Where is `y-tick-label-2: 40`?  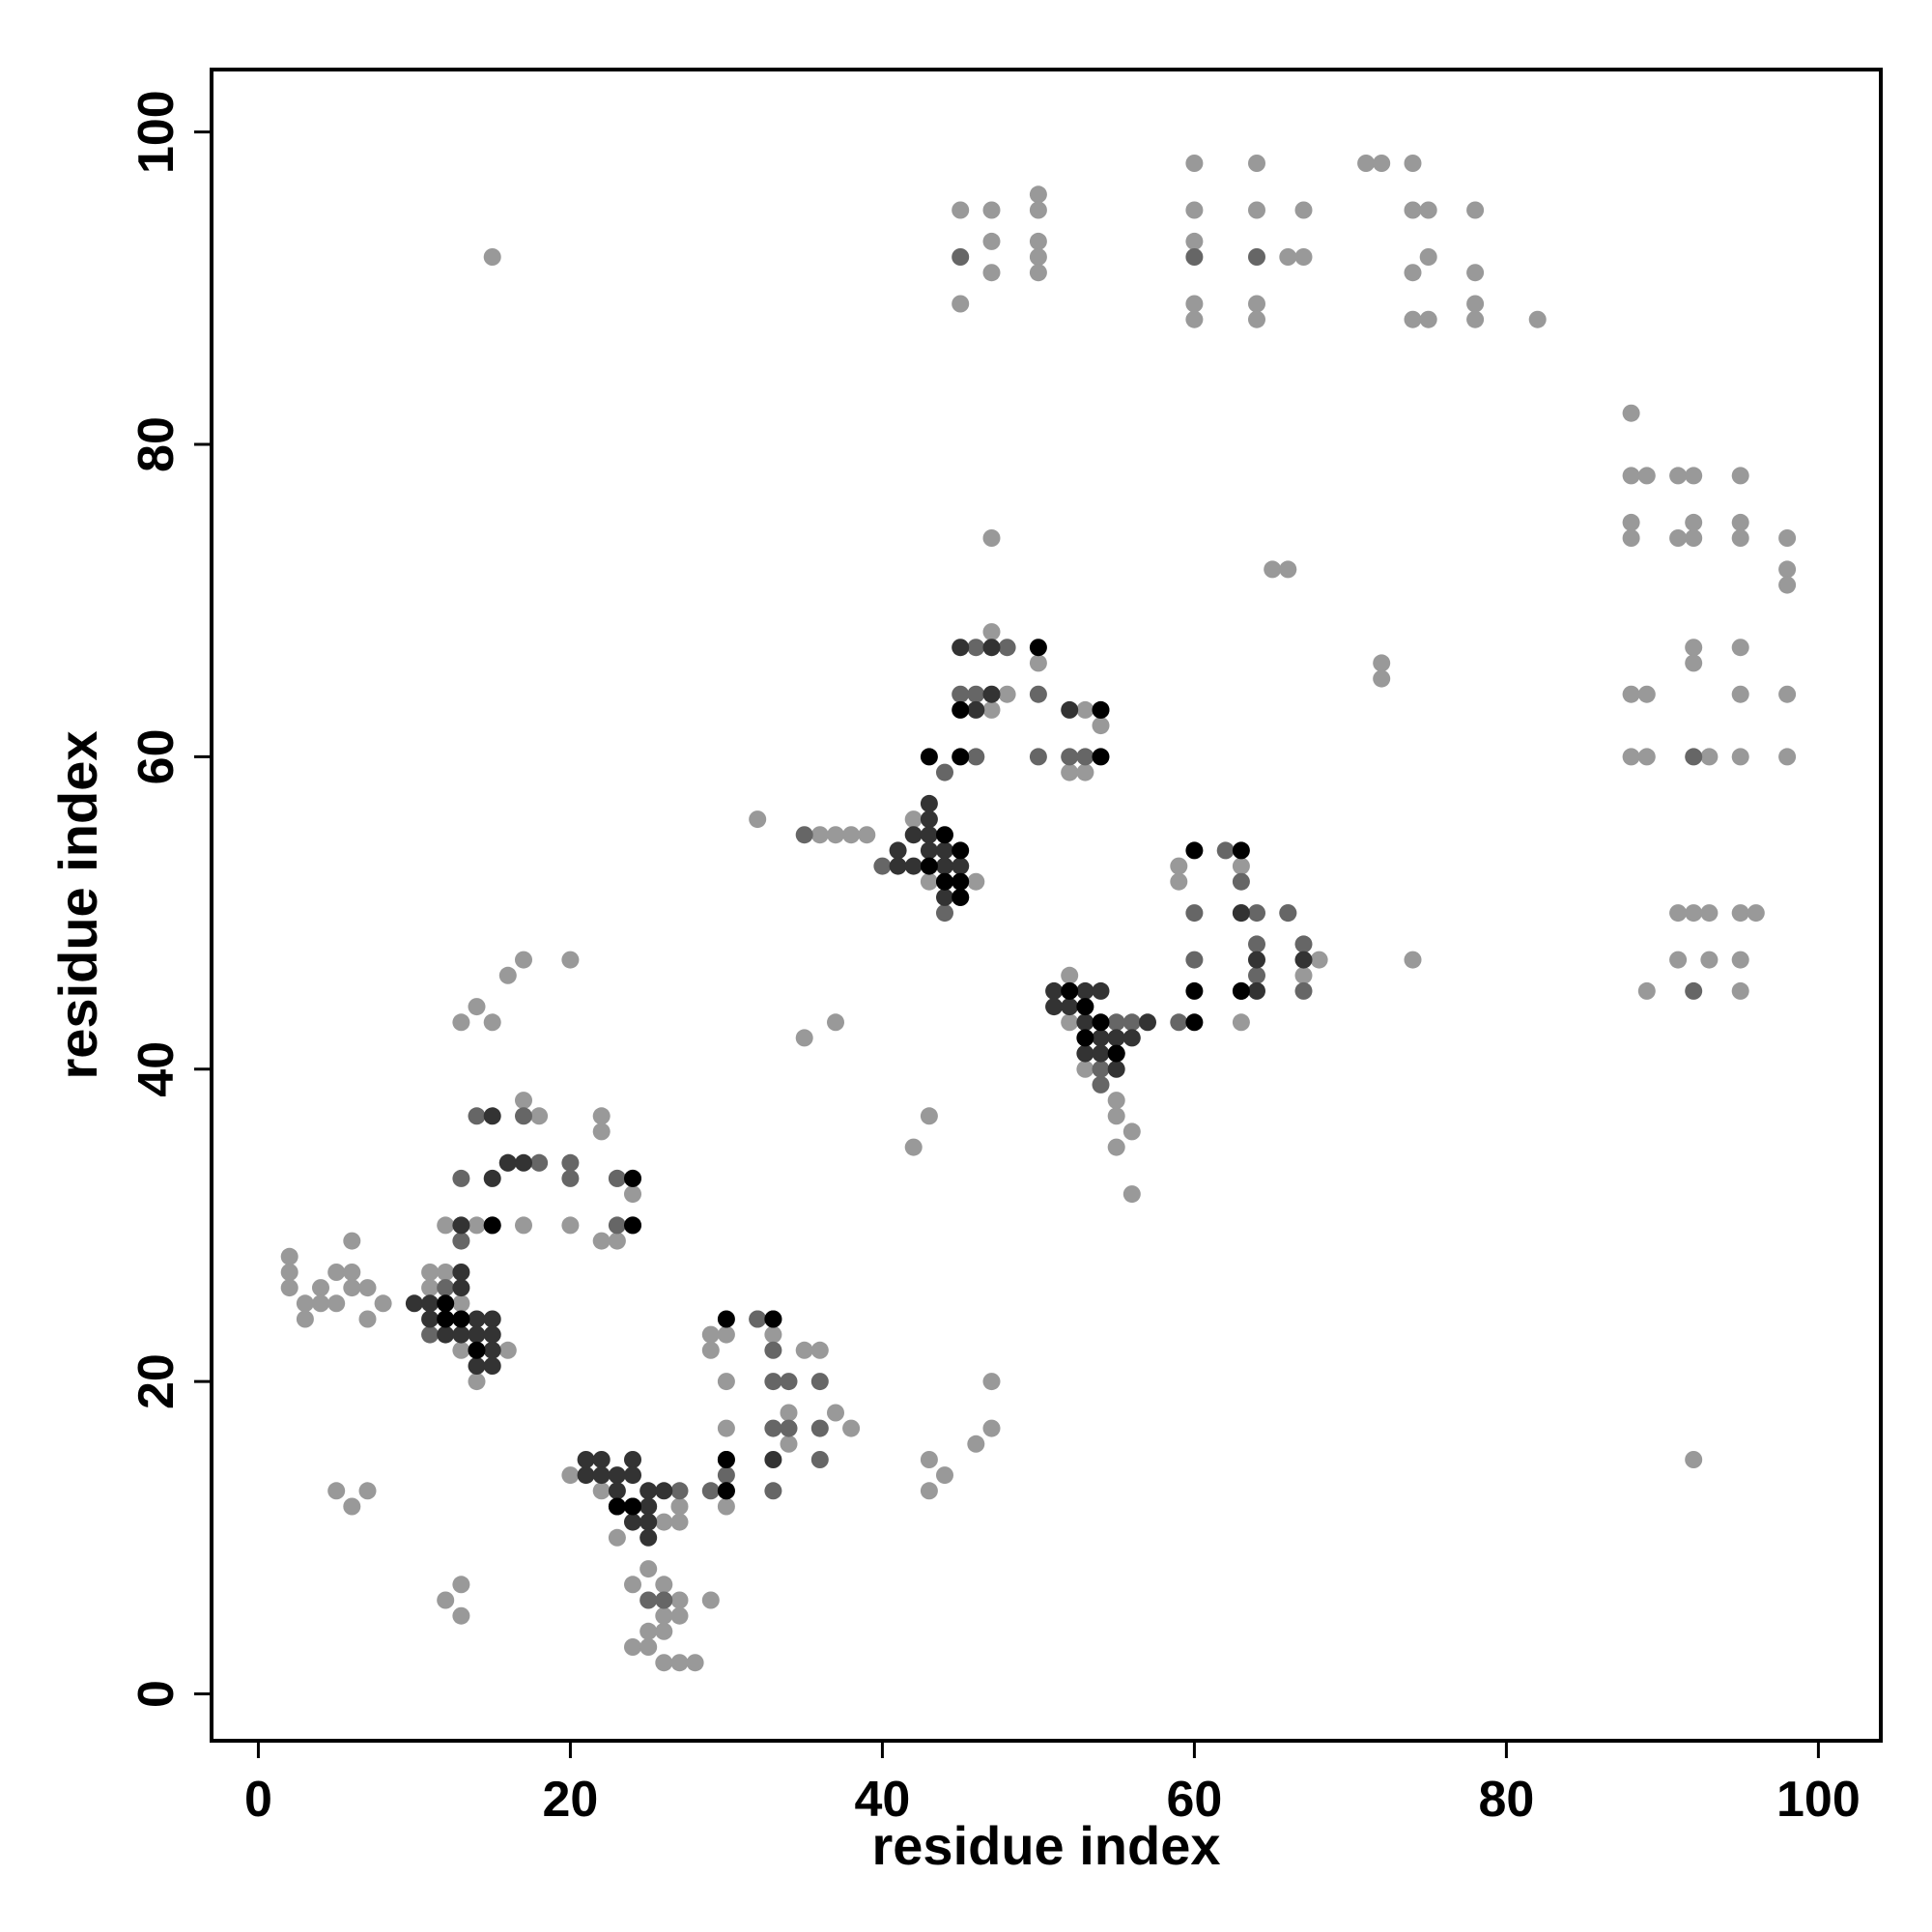 y-tick-label-2: 40 is located at coordinates (156, 1069).